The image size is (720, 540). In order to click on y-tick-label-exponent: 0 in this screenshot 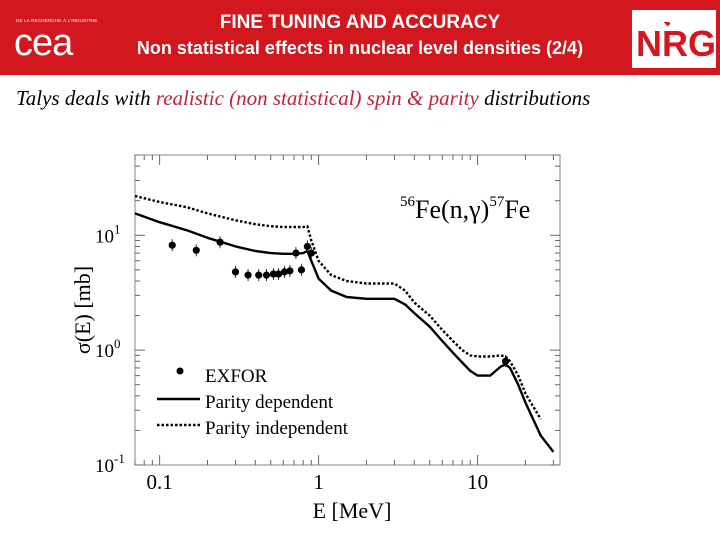, I will do `click(117, 343)`.